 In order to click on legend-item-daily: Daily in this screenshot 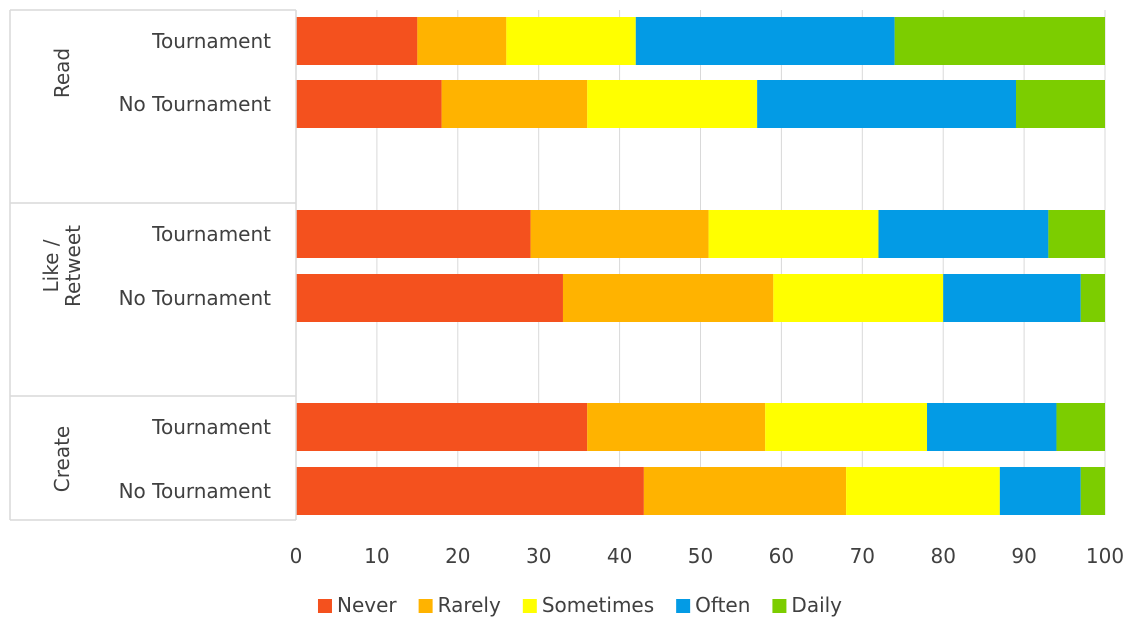, I will do `click(807, 605)`.